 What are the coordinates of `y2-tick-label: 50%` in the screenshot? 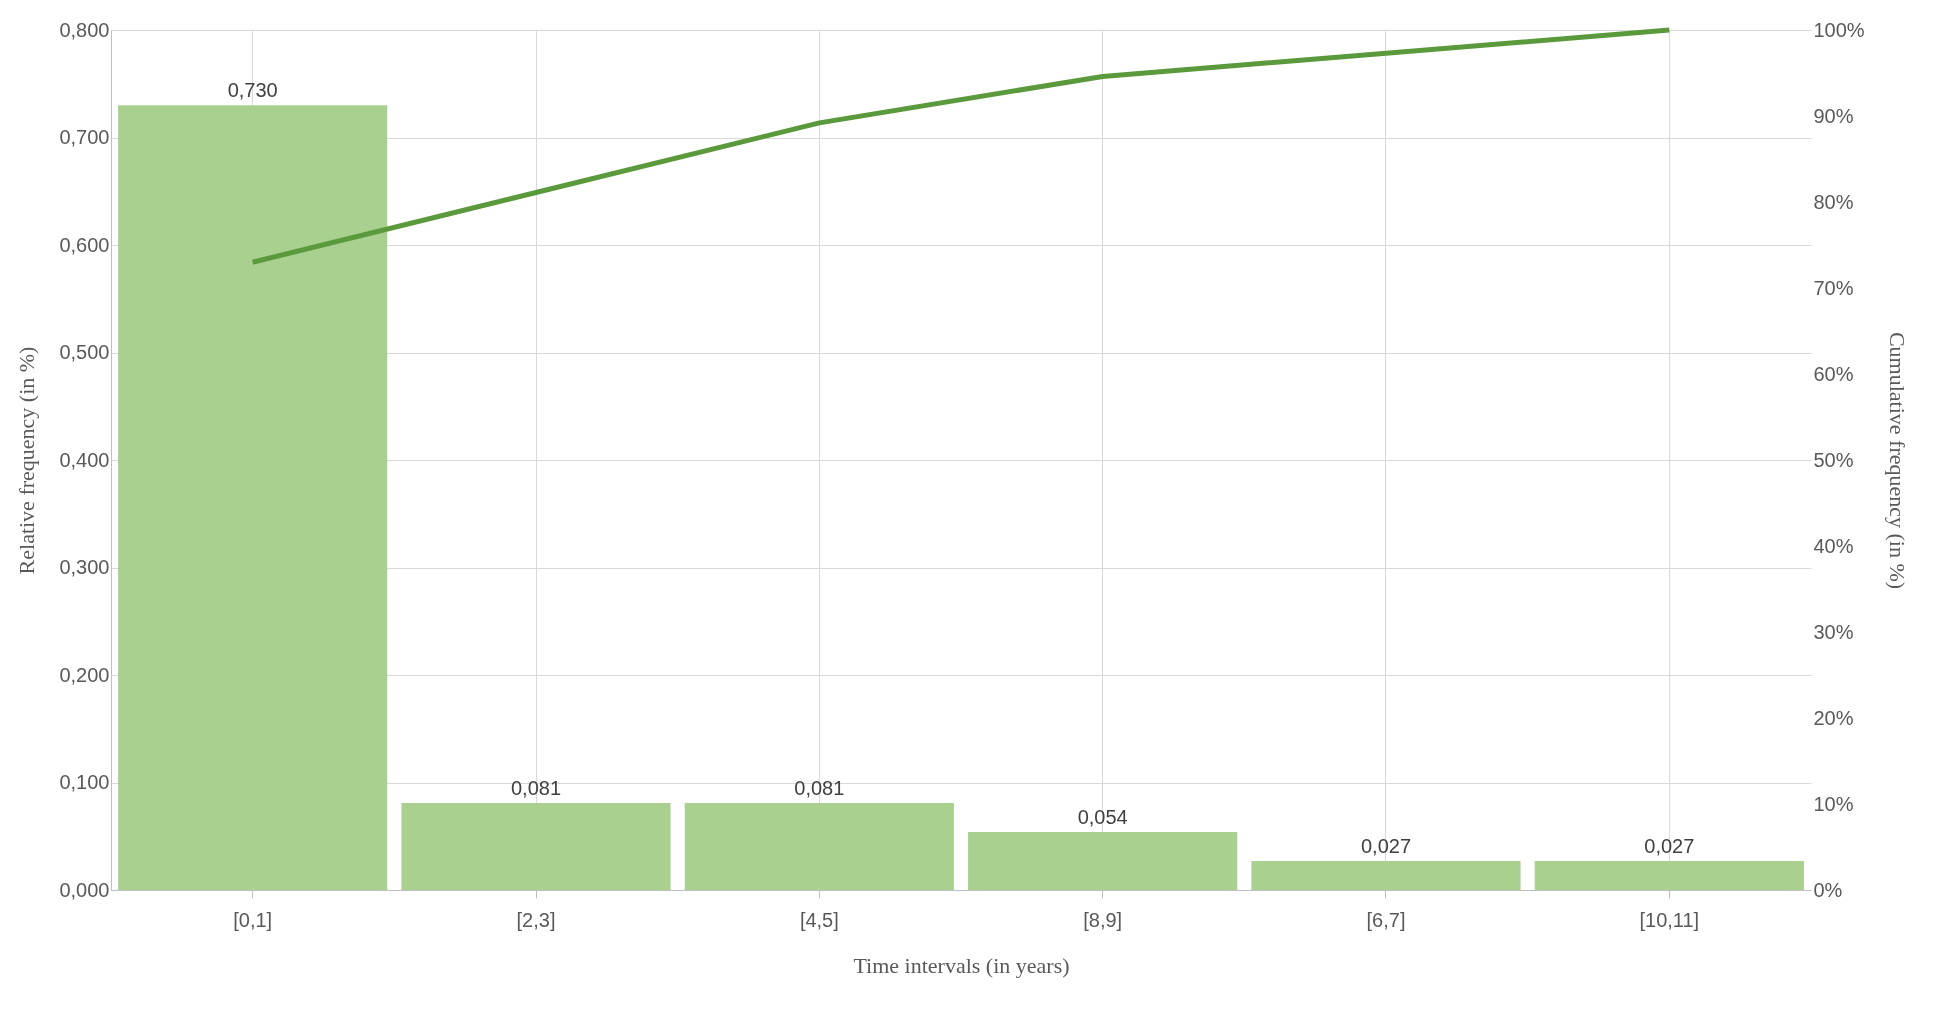 It's located at (1833, 459).